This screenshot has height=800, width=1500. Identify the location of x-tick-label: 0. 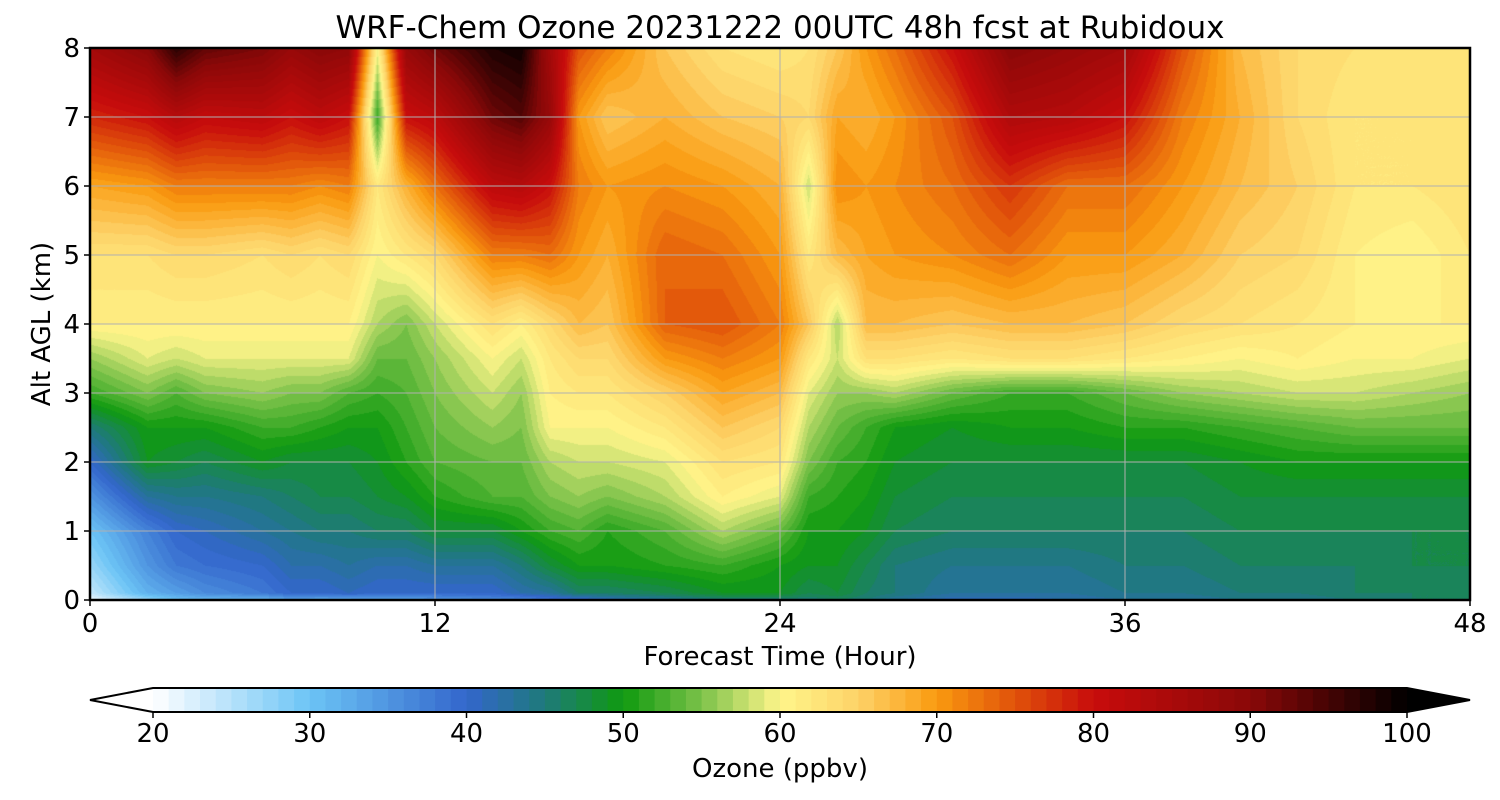
(90, 624).